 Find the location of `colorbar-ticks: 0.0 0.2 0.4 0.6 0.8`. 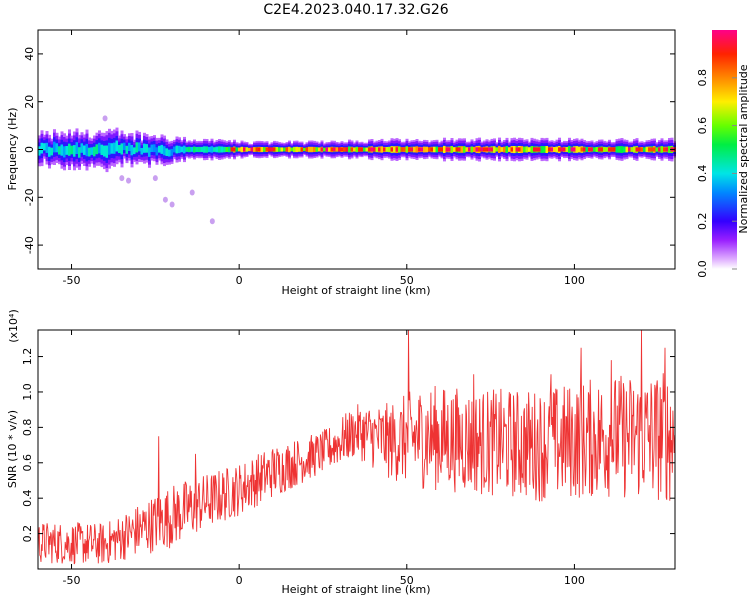

colorbar-ticks: 0.0 0.2 0.4 0.6 0.8 is located at coordinates (716, 173).